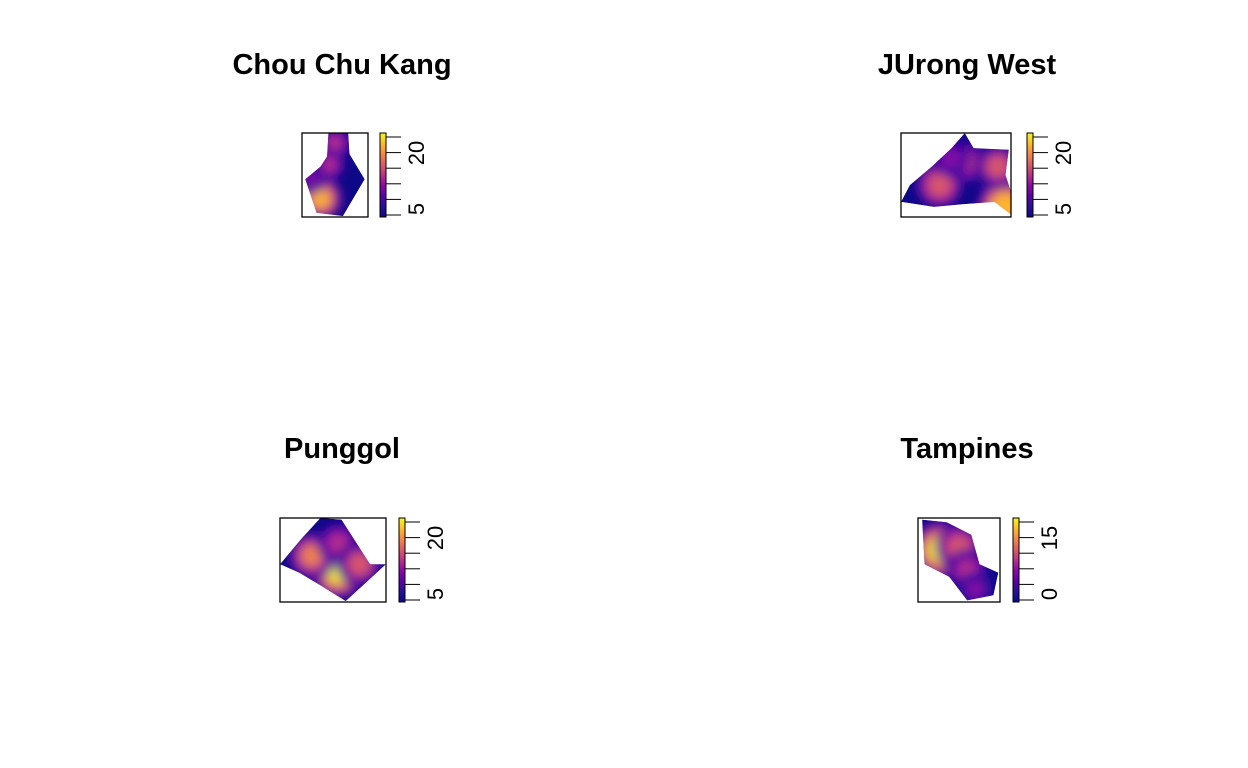  Describe the element at coordinates (967, 65) in the screenshot. I see `panel-title: JUrong West` at that location.